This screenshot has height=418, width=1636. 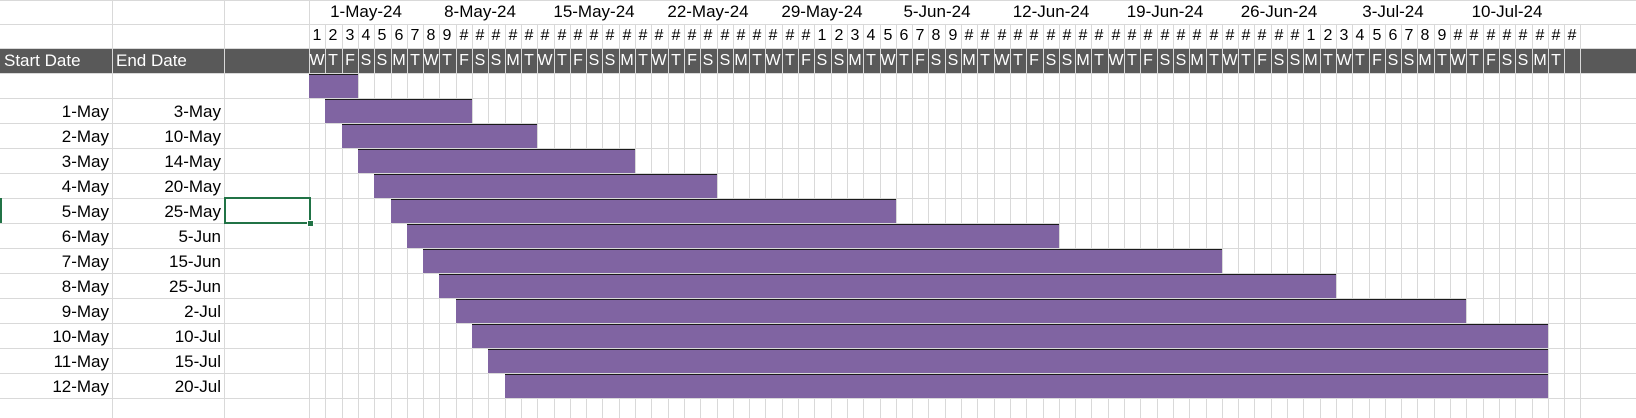 I want to click on end-date-cell: 3-May, so click(x=197, y=111).